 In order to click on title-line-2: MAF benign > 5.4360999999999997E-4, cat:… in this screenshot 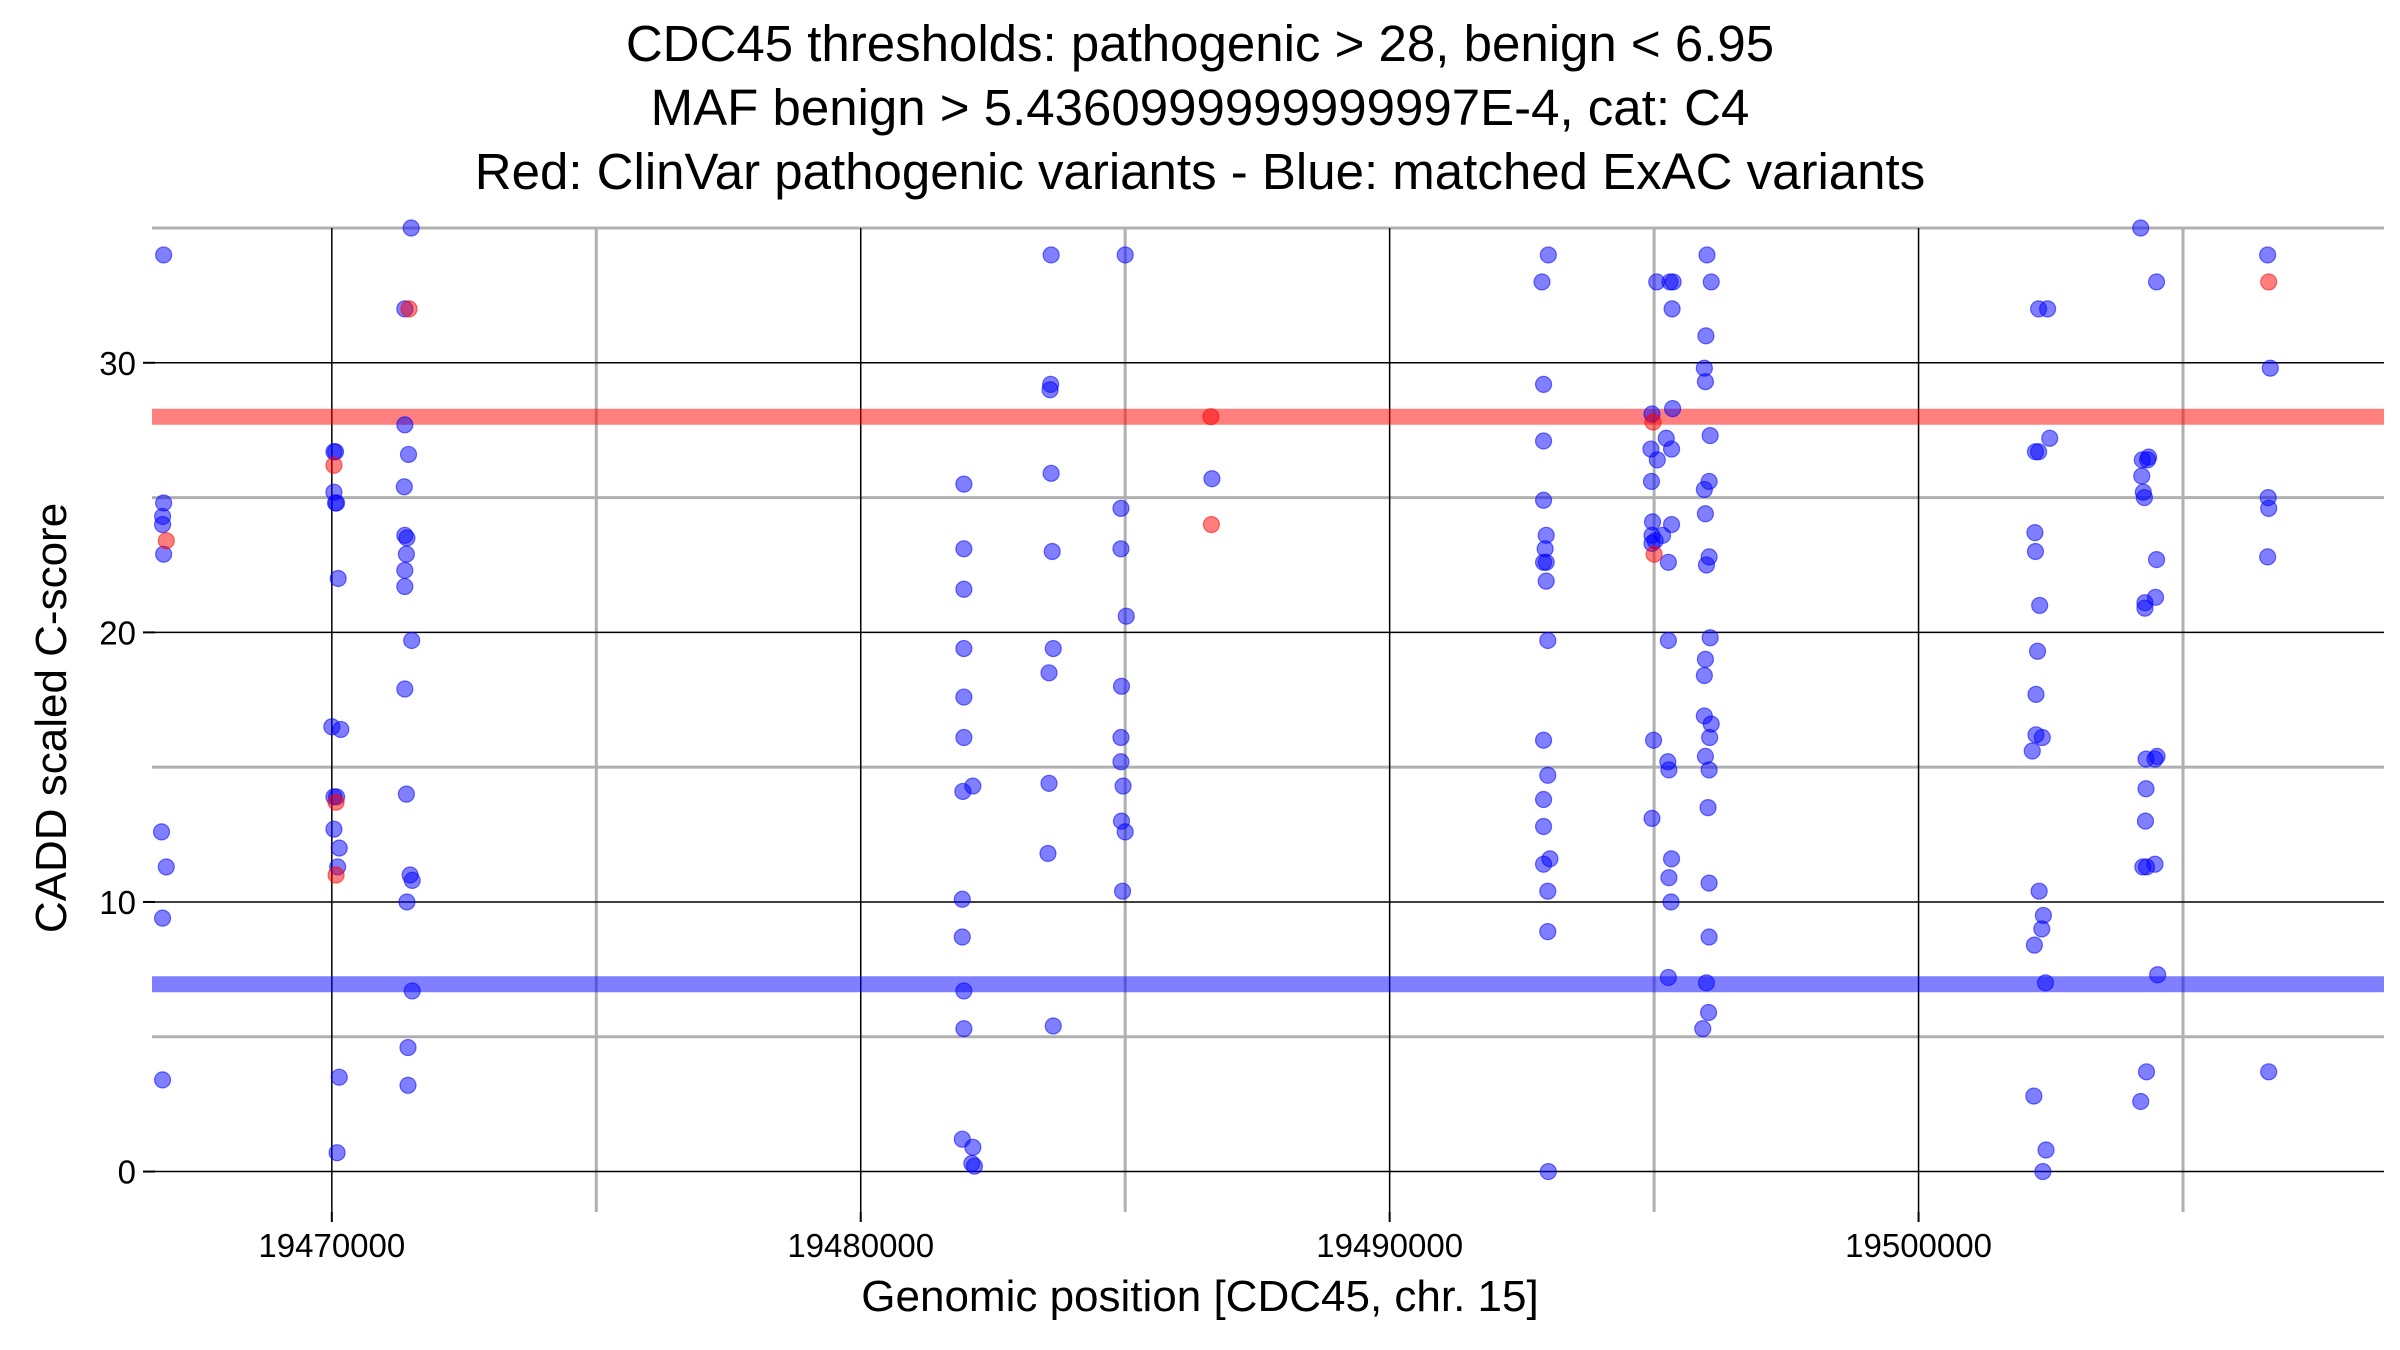, I will do `click(1200, 107)`.